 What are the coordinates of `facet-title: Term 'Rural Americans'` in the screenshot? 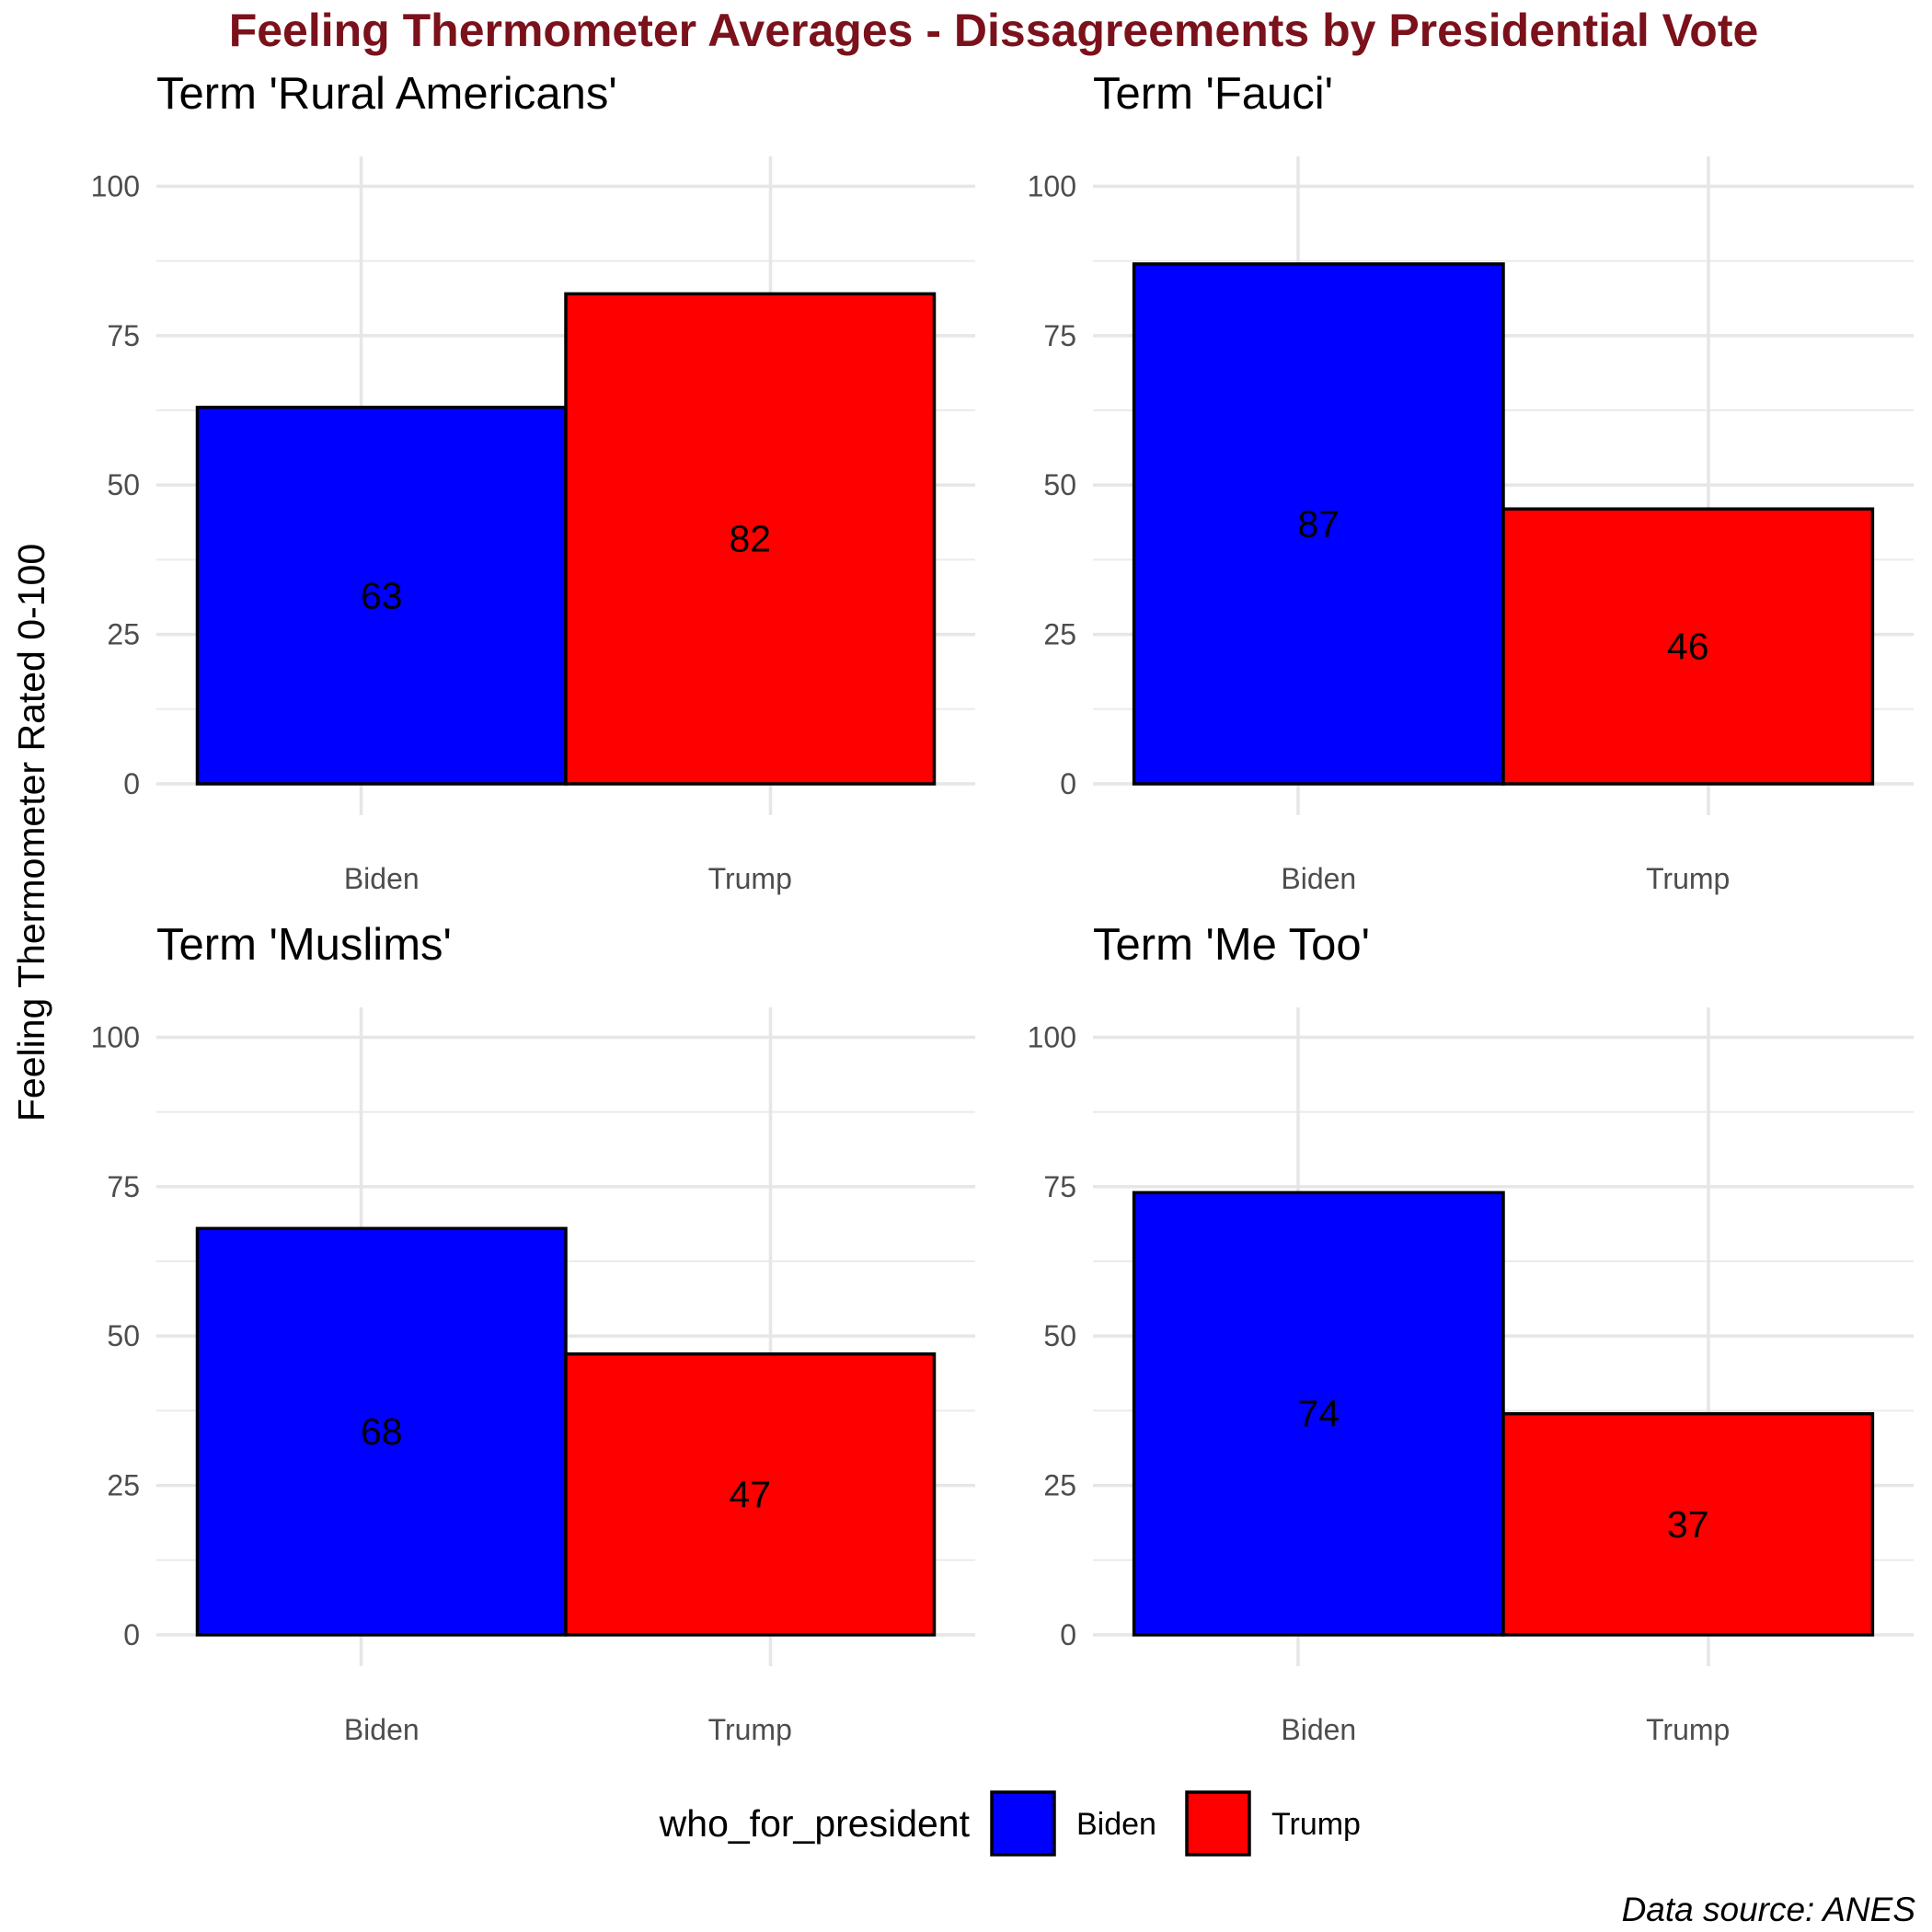 It's located at (386, 94).